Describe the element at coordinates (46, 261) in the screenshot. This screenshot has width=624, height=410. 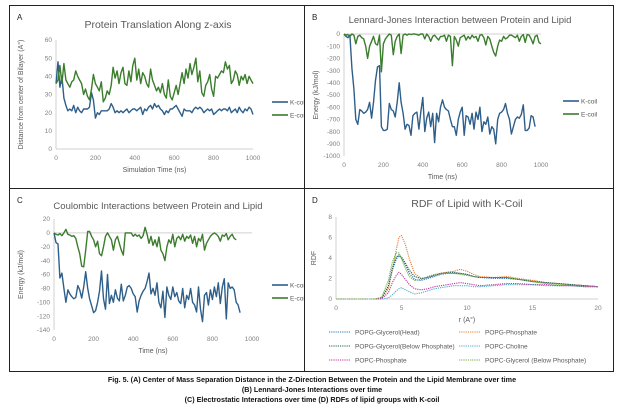
I see `y-tick-label: -40` at that location.